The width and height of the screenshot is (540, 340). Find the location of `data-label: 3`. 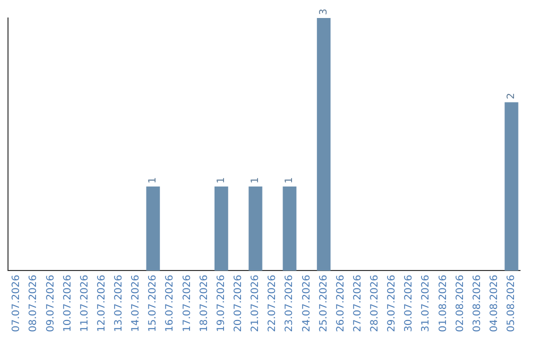

data-label: 3 is located at coordinates (324, 11).